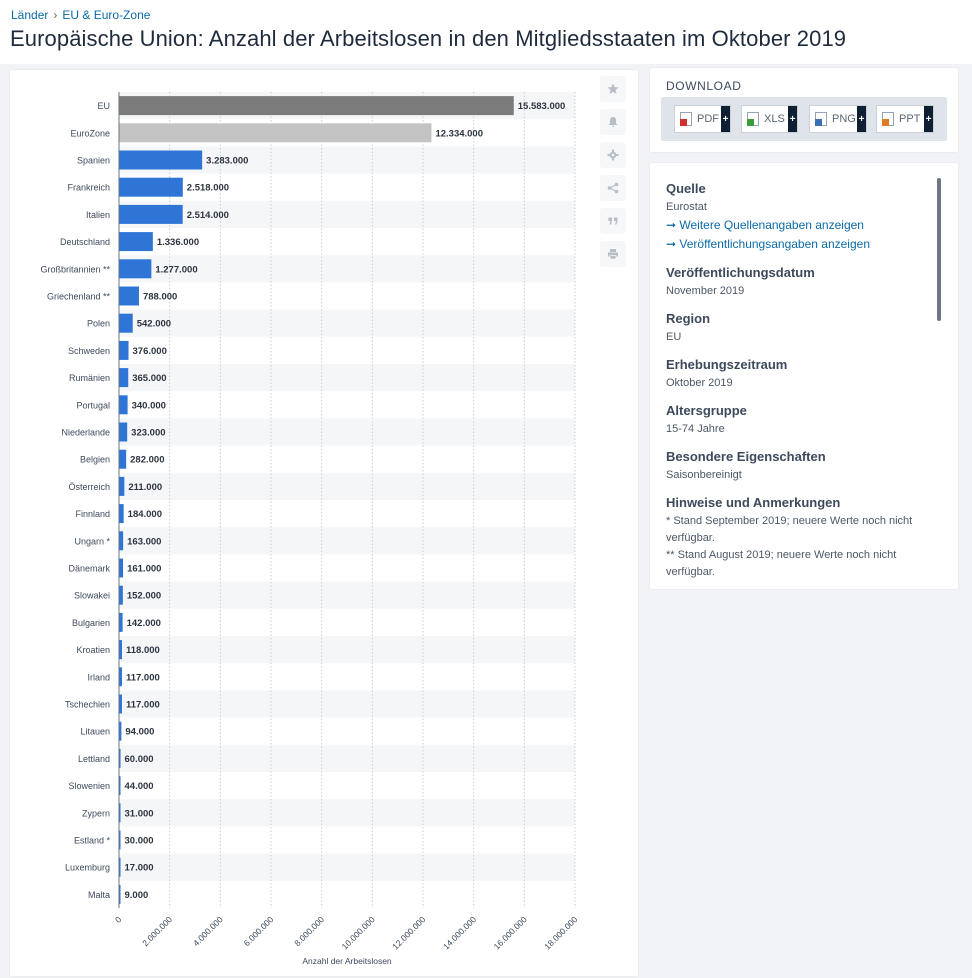  Describe the element at coordinates (803, 466) in the screenshot. I see `special-properties-section: Besondere Eigenschaften Saisonbereinigt` at that location.